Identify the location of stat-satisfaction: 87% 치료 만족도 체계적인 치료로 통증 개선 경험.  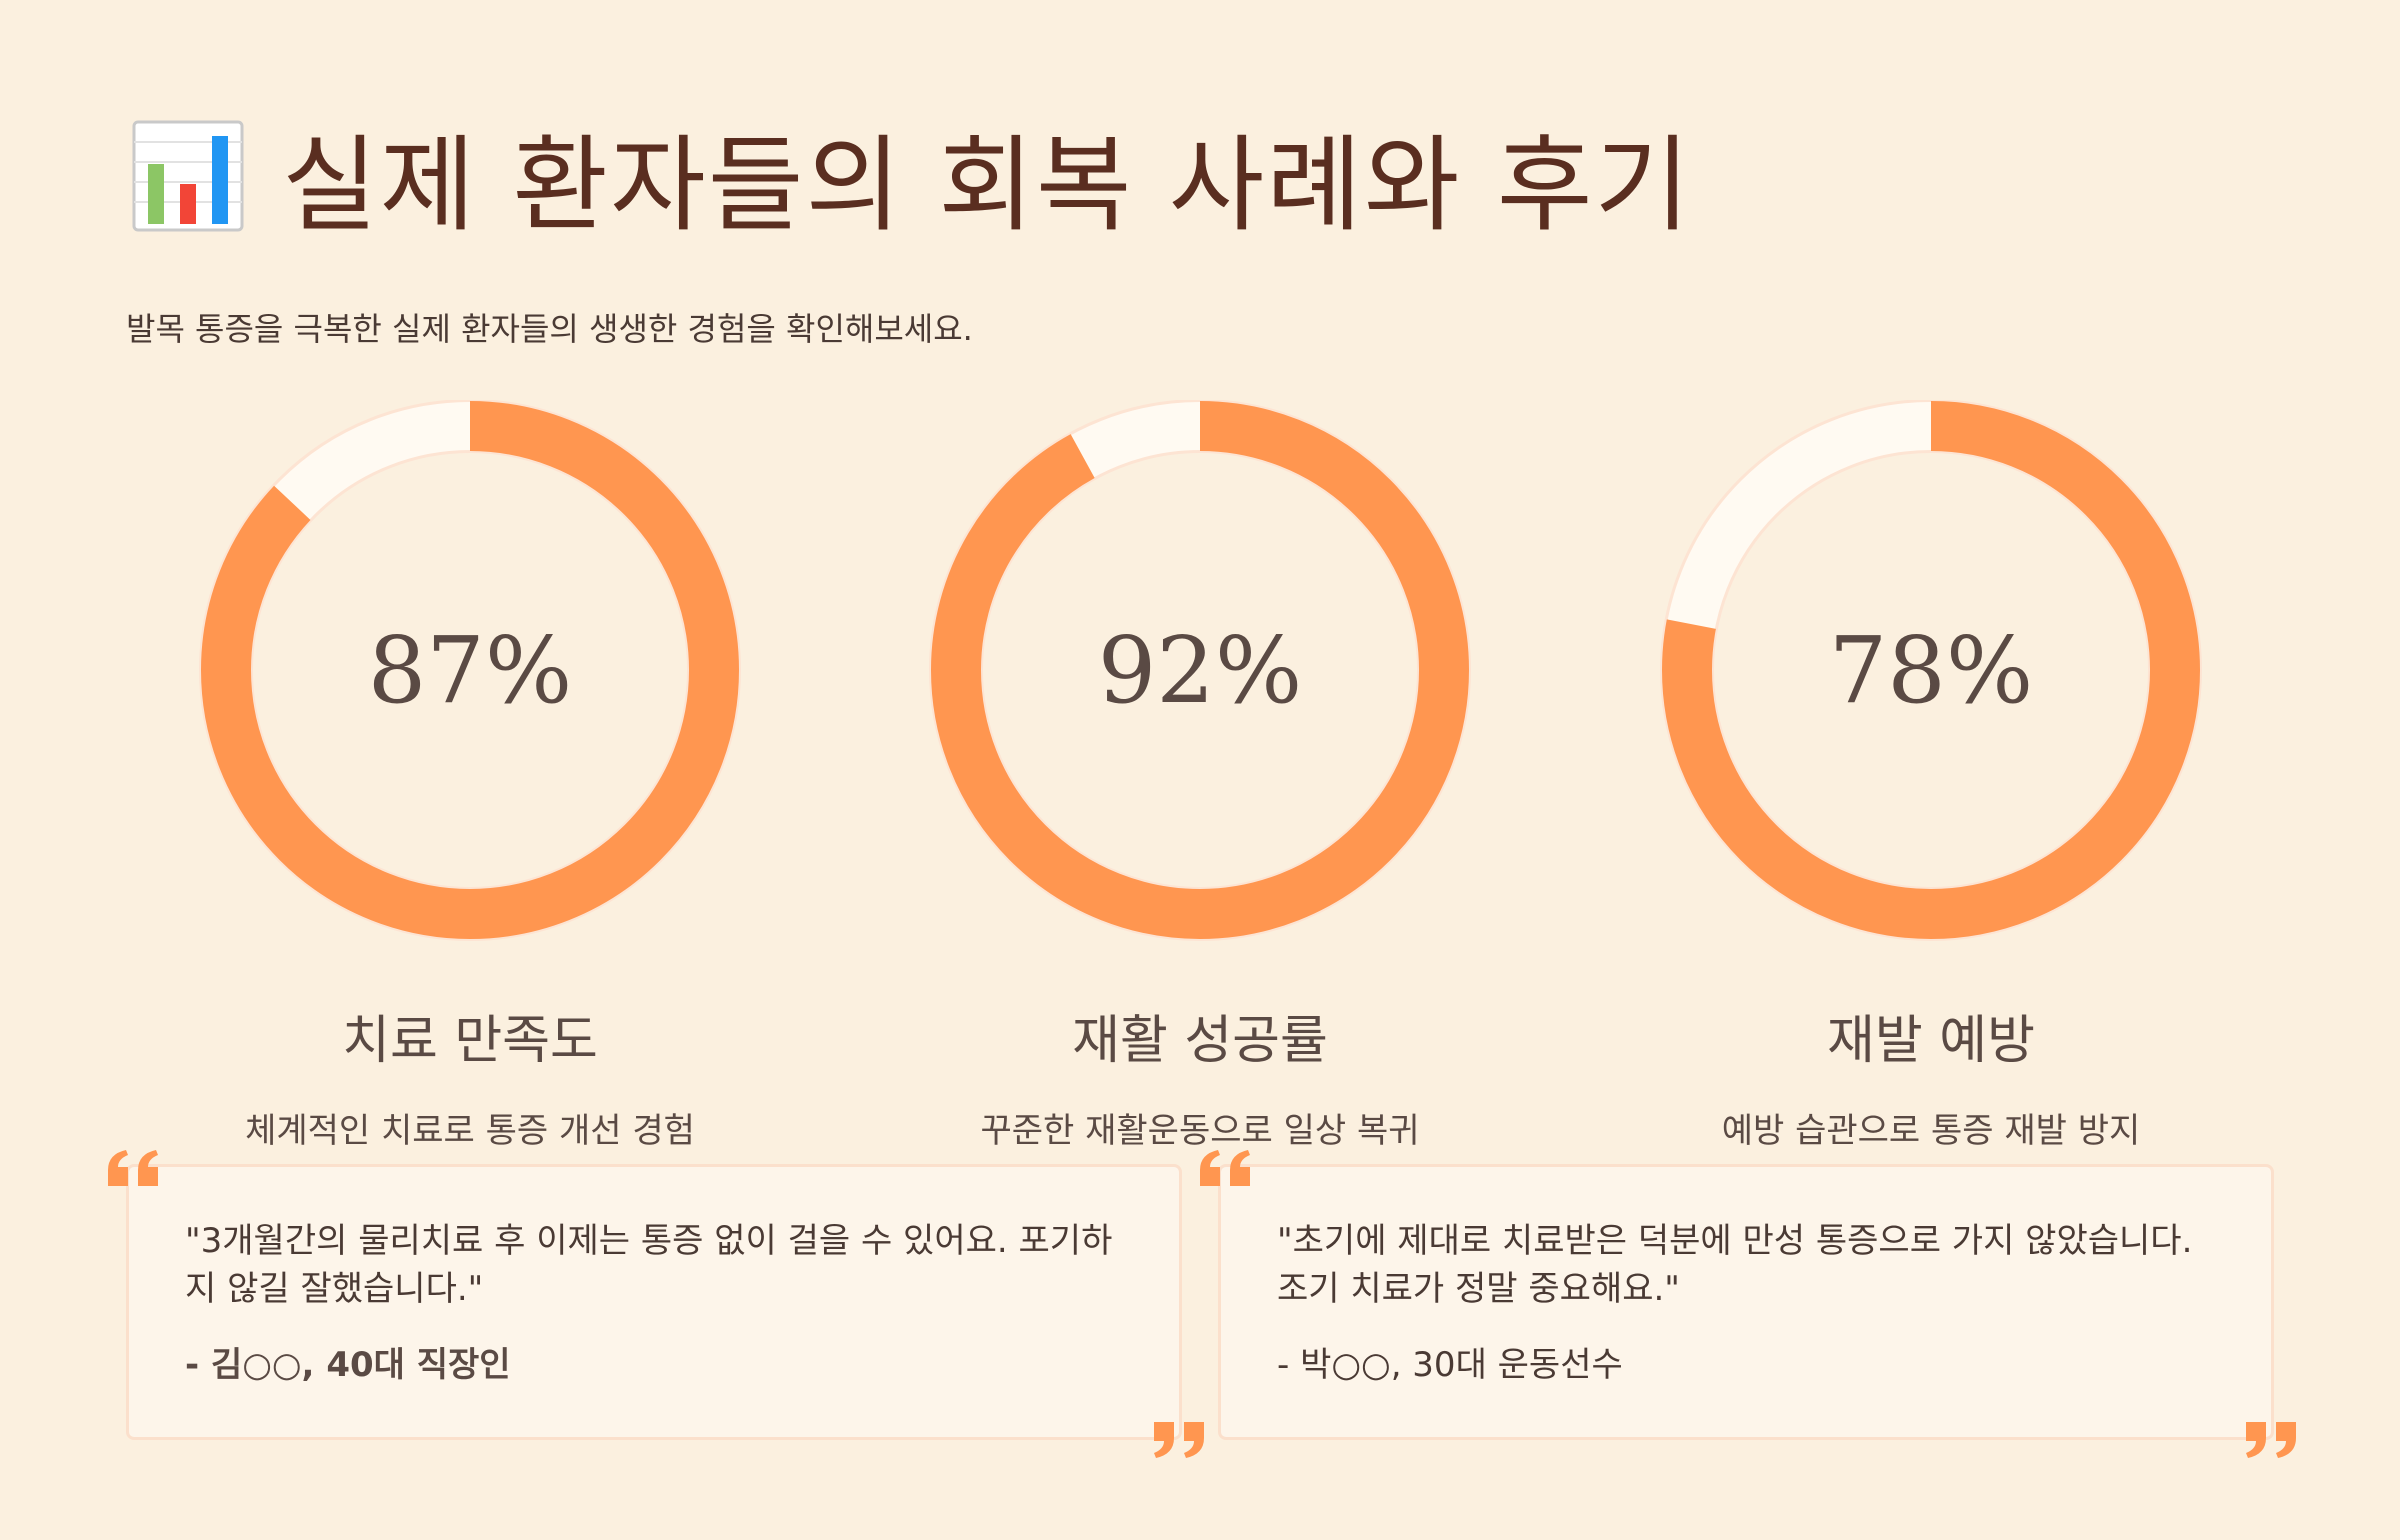
(470, 776).